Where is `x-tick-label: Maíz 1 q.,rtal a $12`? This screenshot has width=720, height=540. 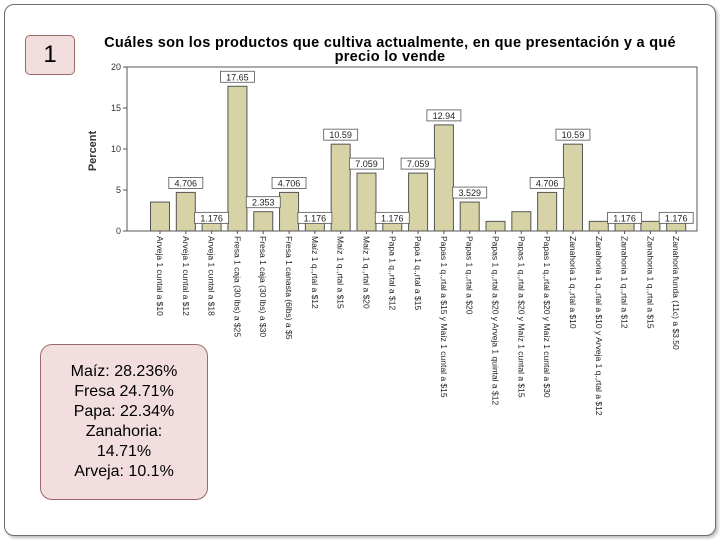
x-tick-label: Maíz 1 q.,rtal a $12 is located at coordinates (315, 272).